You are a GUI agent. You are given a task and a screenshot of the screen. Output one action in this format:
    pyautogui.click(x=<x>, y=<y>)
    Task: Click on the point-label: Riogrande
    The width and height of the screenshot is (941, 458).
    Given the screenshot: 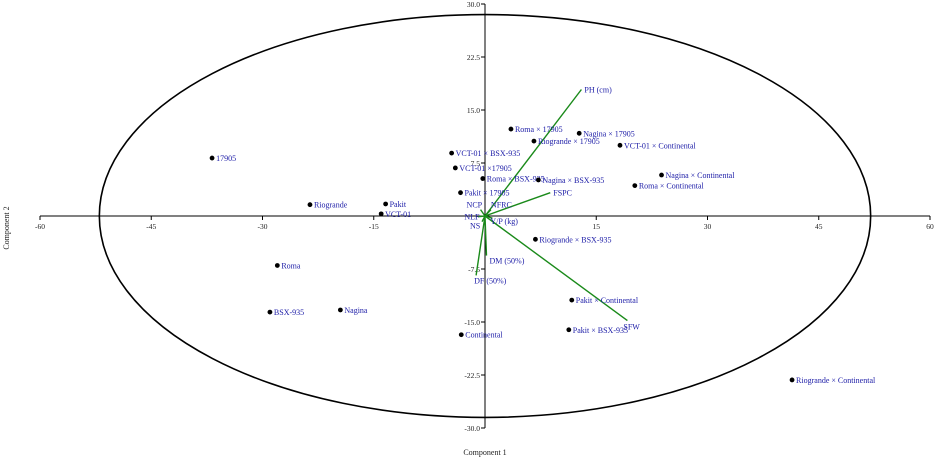 What is the action you would take?
    pyautogui.click(x=331, y=205)
    